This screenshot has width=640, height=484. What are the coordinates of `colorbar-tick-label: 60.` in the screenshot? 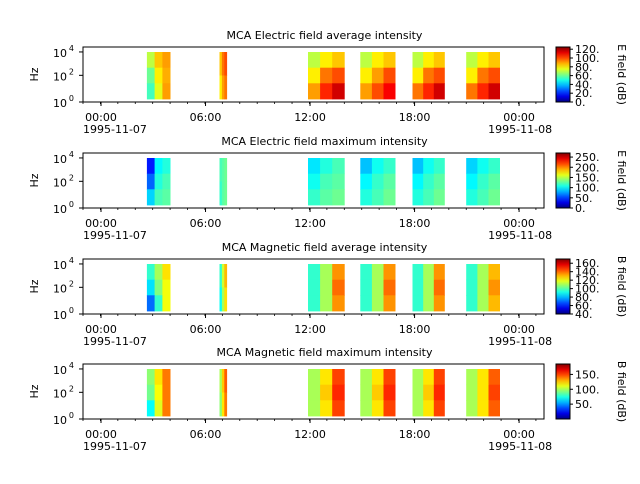 It's located at (584, 306).